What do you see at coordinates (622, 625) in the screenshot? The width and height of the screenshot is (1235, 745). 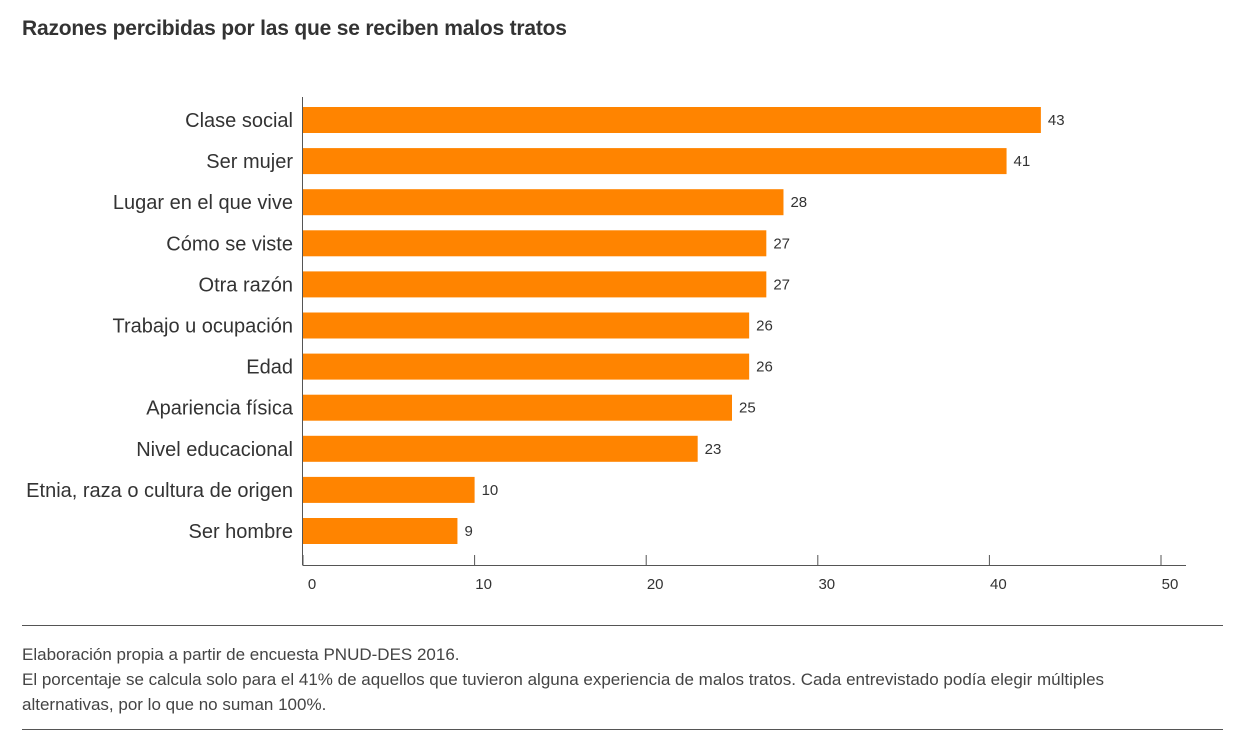 I see `footnote-top-rule` at bounding box center [622, 625].